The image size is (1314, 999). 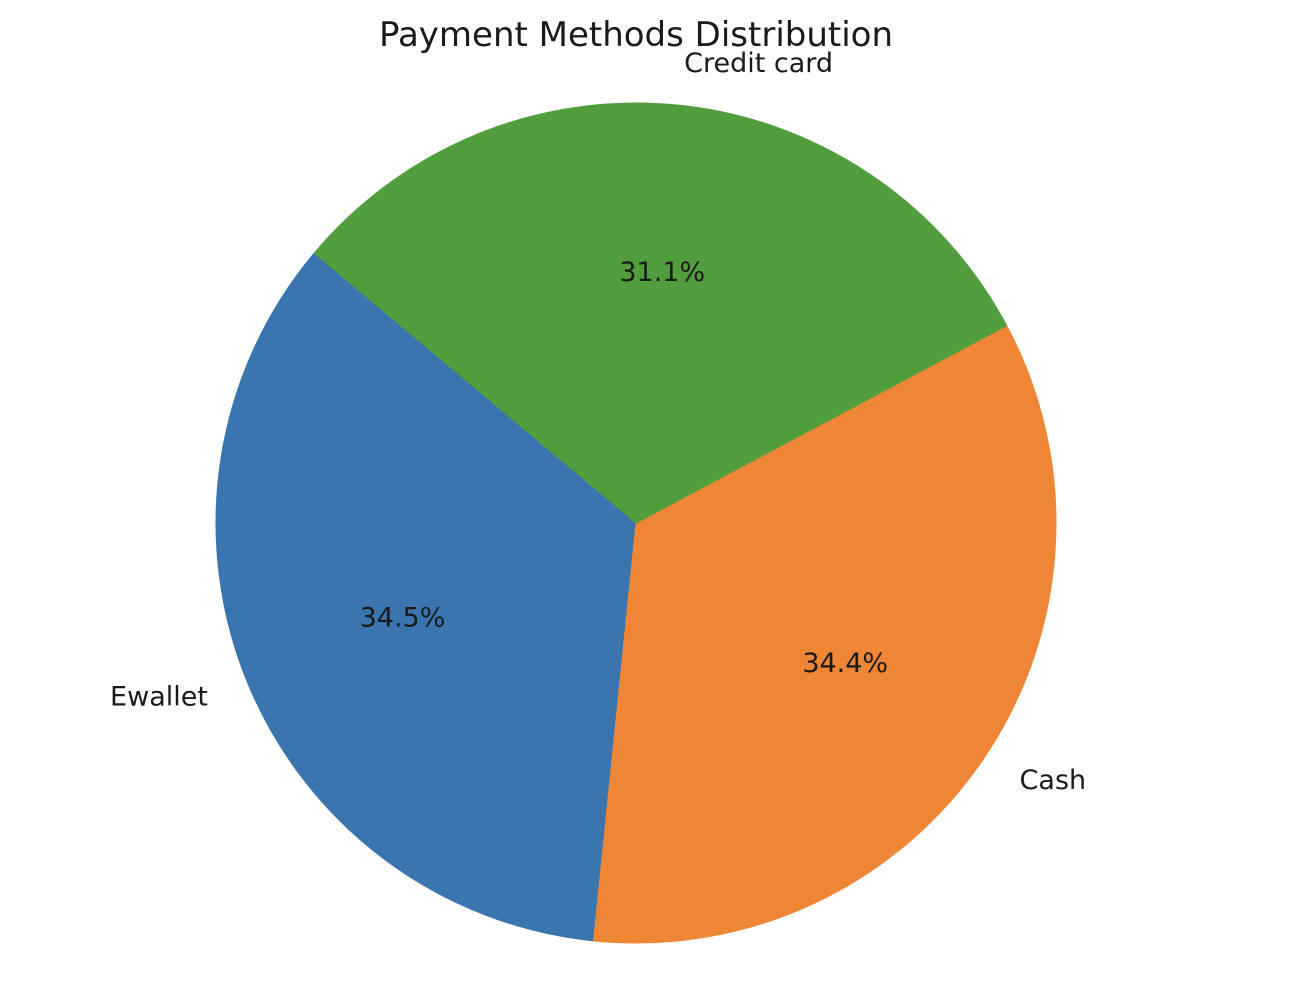 What do you see at coordinates (159, 696) in the screenshot?
I see `category-label-ewallet: Ewallet` at bounding box center [159, 696].